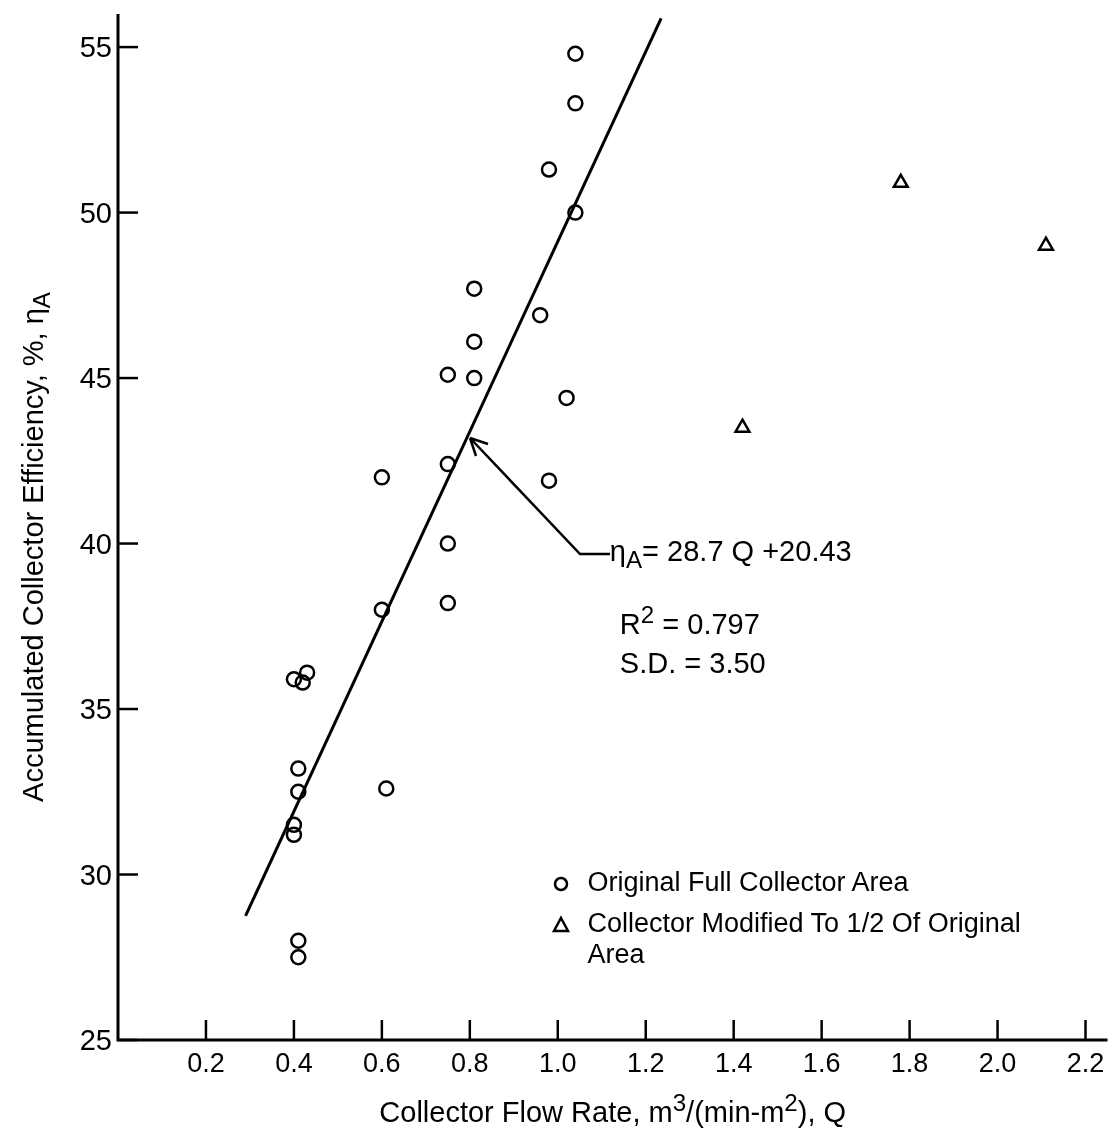  I want to click on legend-label: Collector Modified To 1/2 Of Original Area, so click(804, 939).